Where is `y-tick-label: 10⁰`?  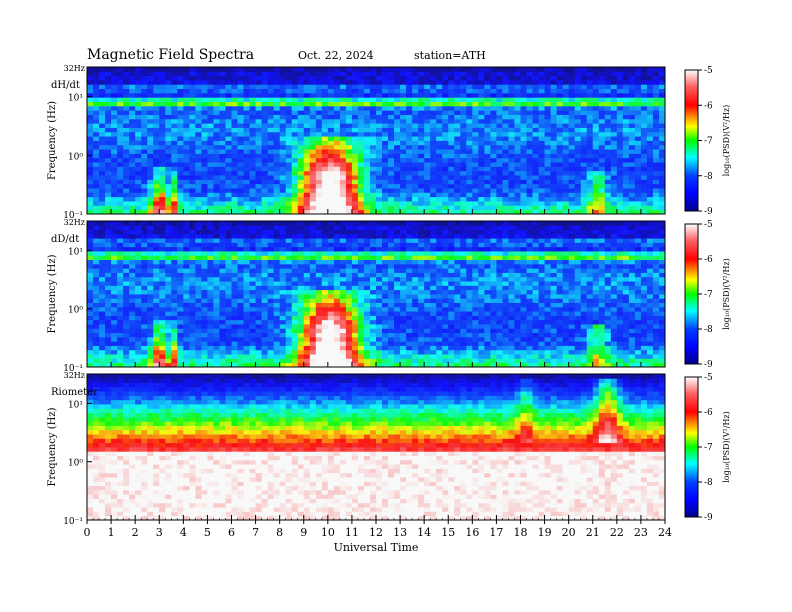 y-tick-label: 10⁰ is located at coordinates (75, 157).